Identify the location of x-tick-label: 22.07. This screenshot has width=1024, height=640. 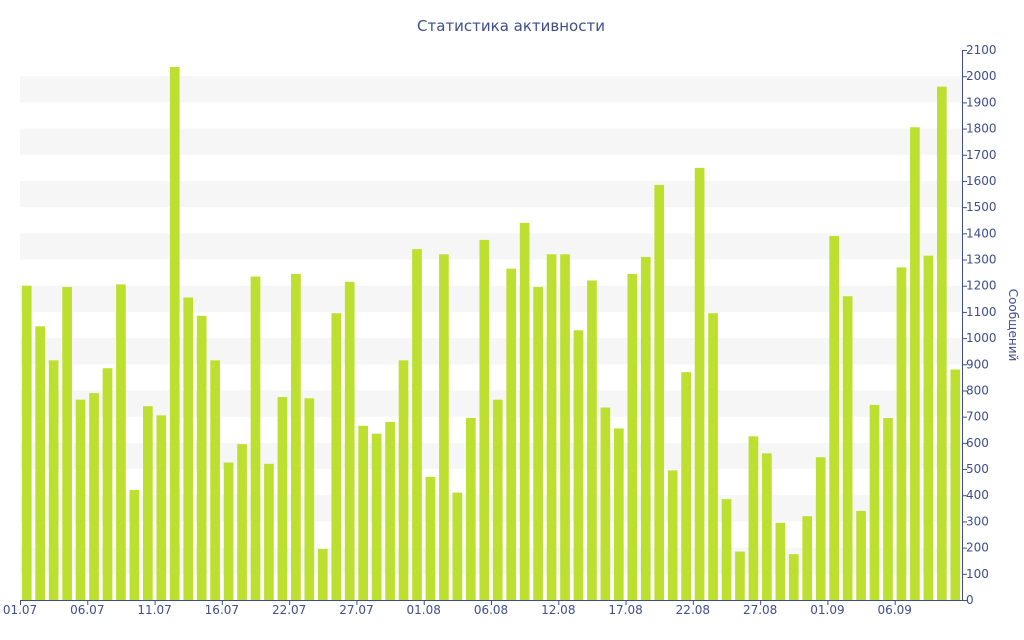
(289, 610).